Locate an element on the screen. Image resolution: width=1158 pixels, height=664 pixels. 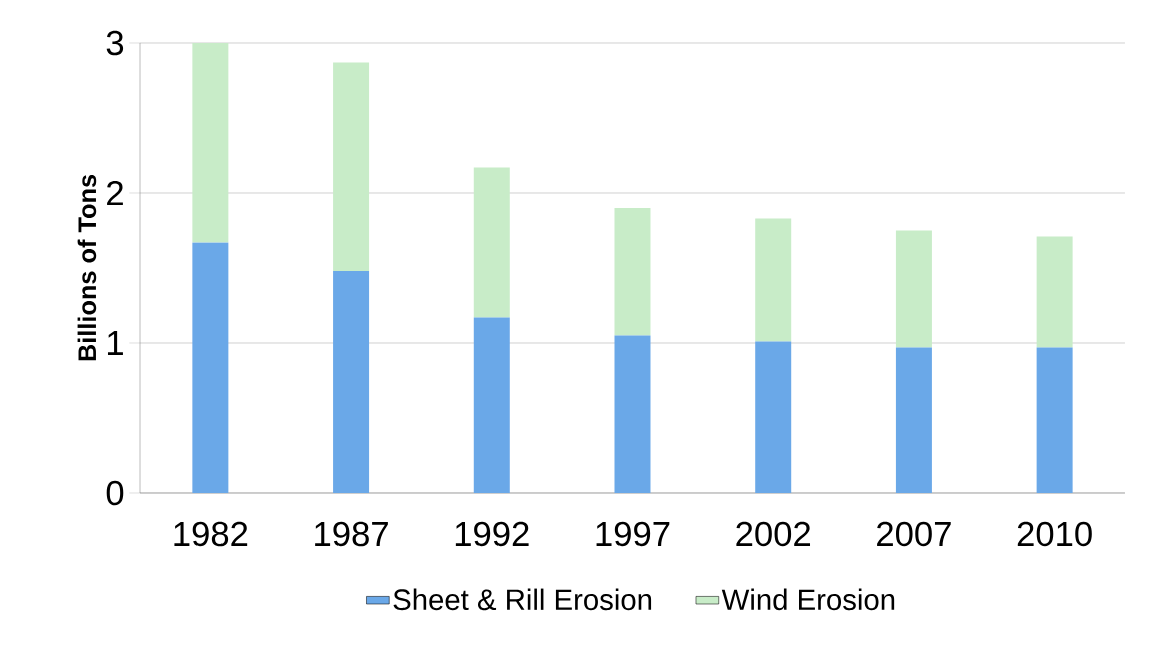
legend-label: Sheet & Rill Erosion is located at coordinates (522, 599).